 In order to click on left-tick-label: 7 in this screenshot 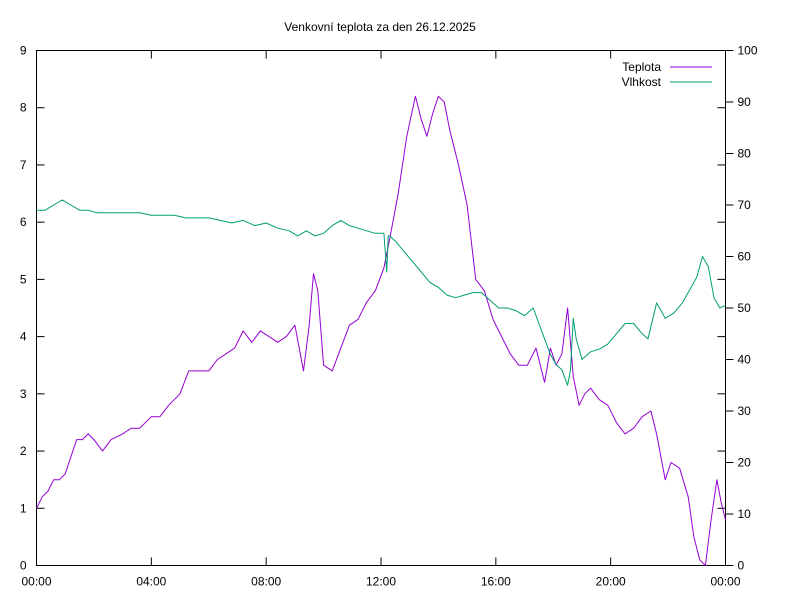, I will do `click(23, 165)`.